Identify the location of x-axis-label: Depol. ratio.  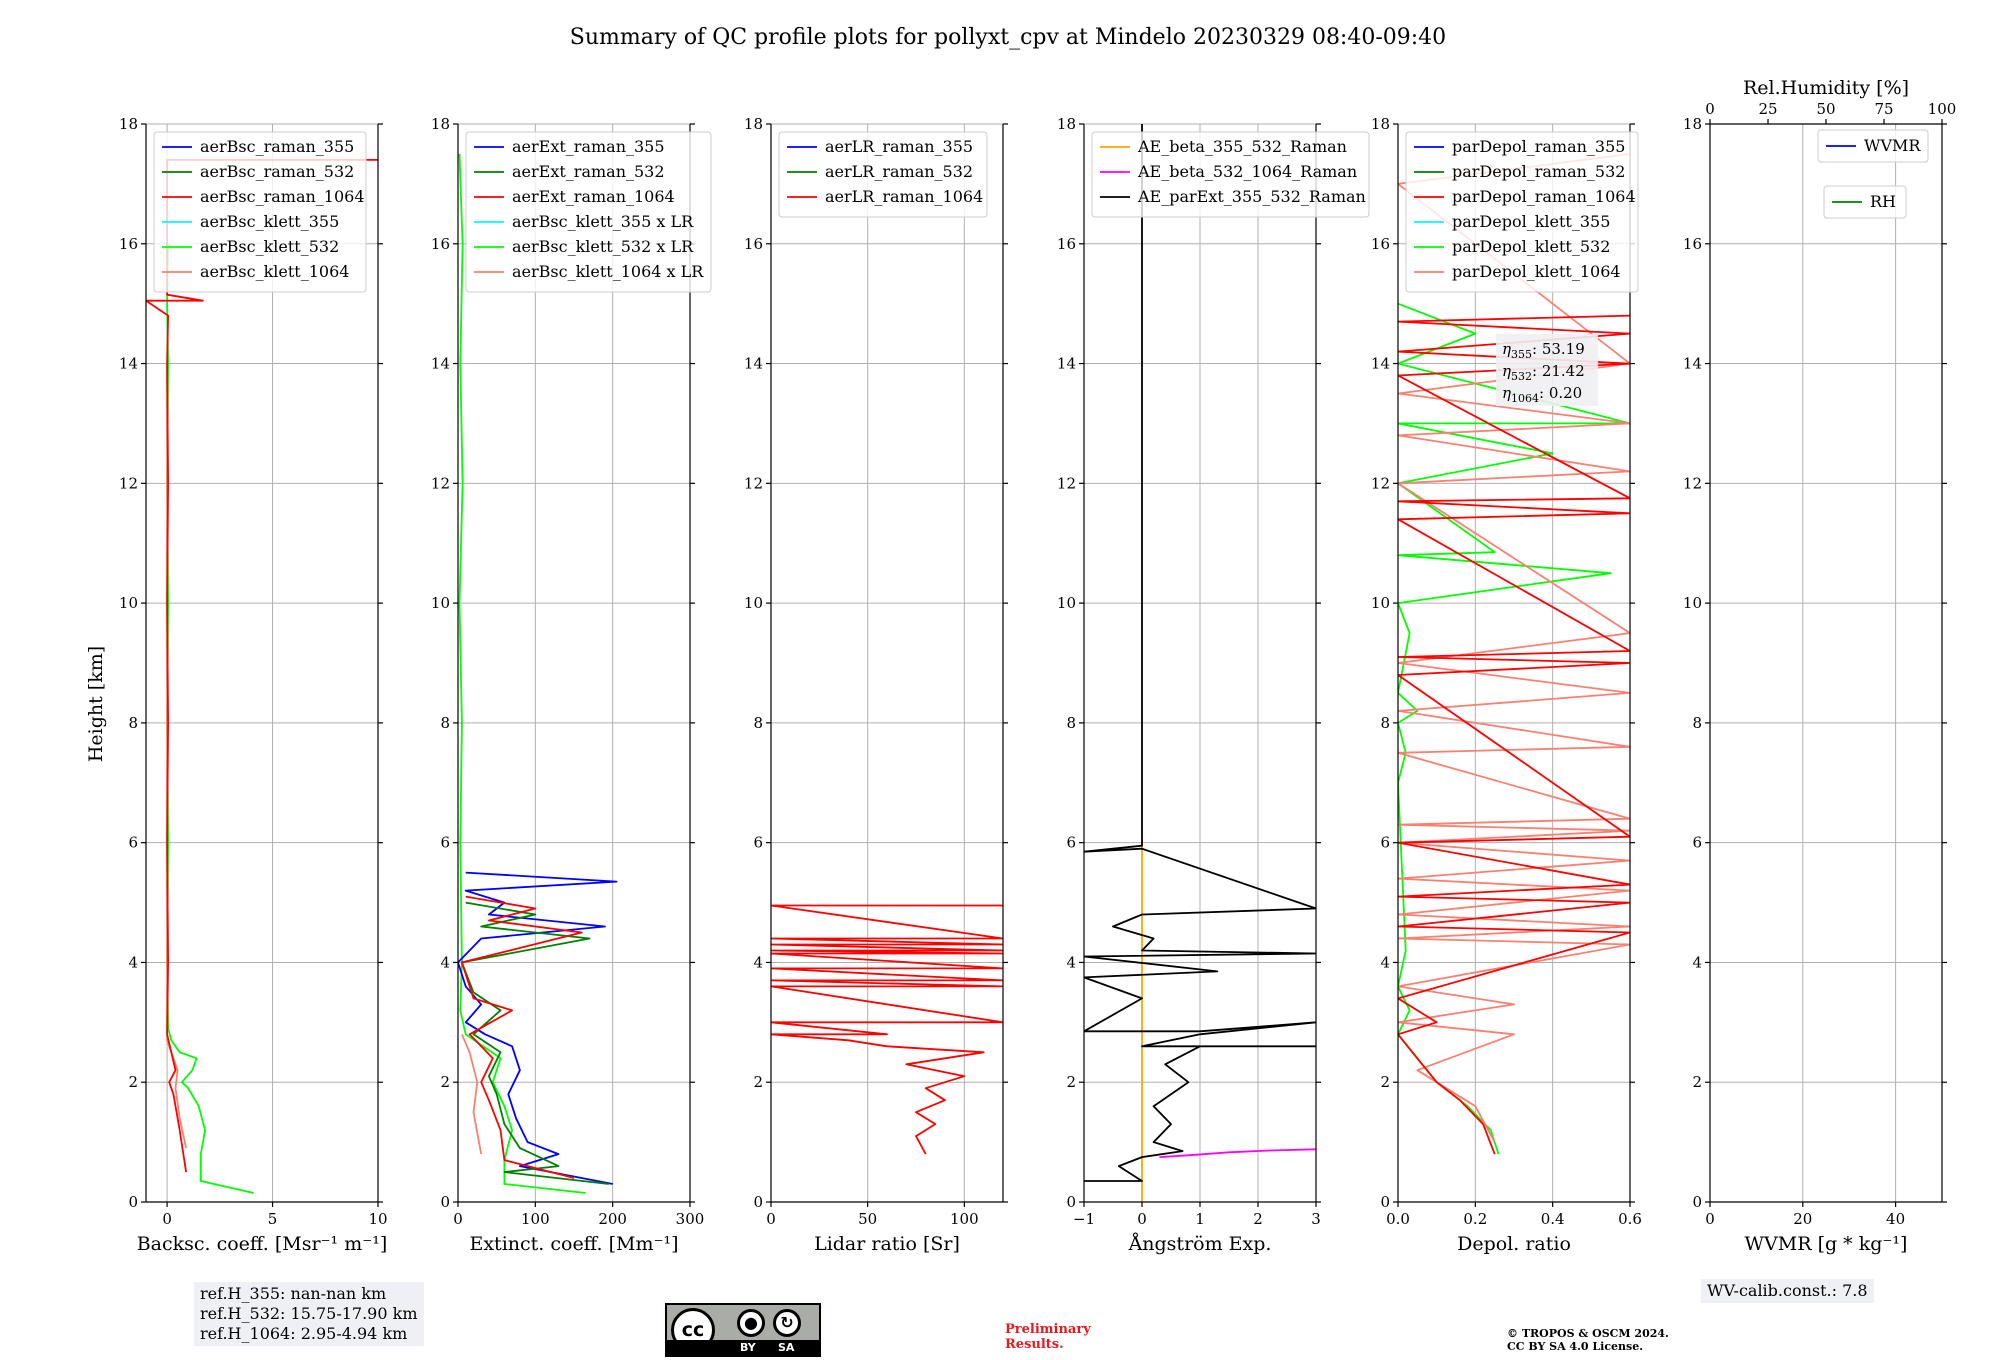
(1514, 1244).